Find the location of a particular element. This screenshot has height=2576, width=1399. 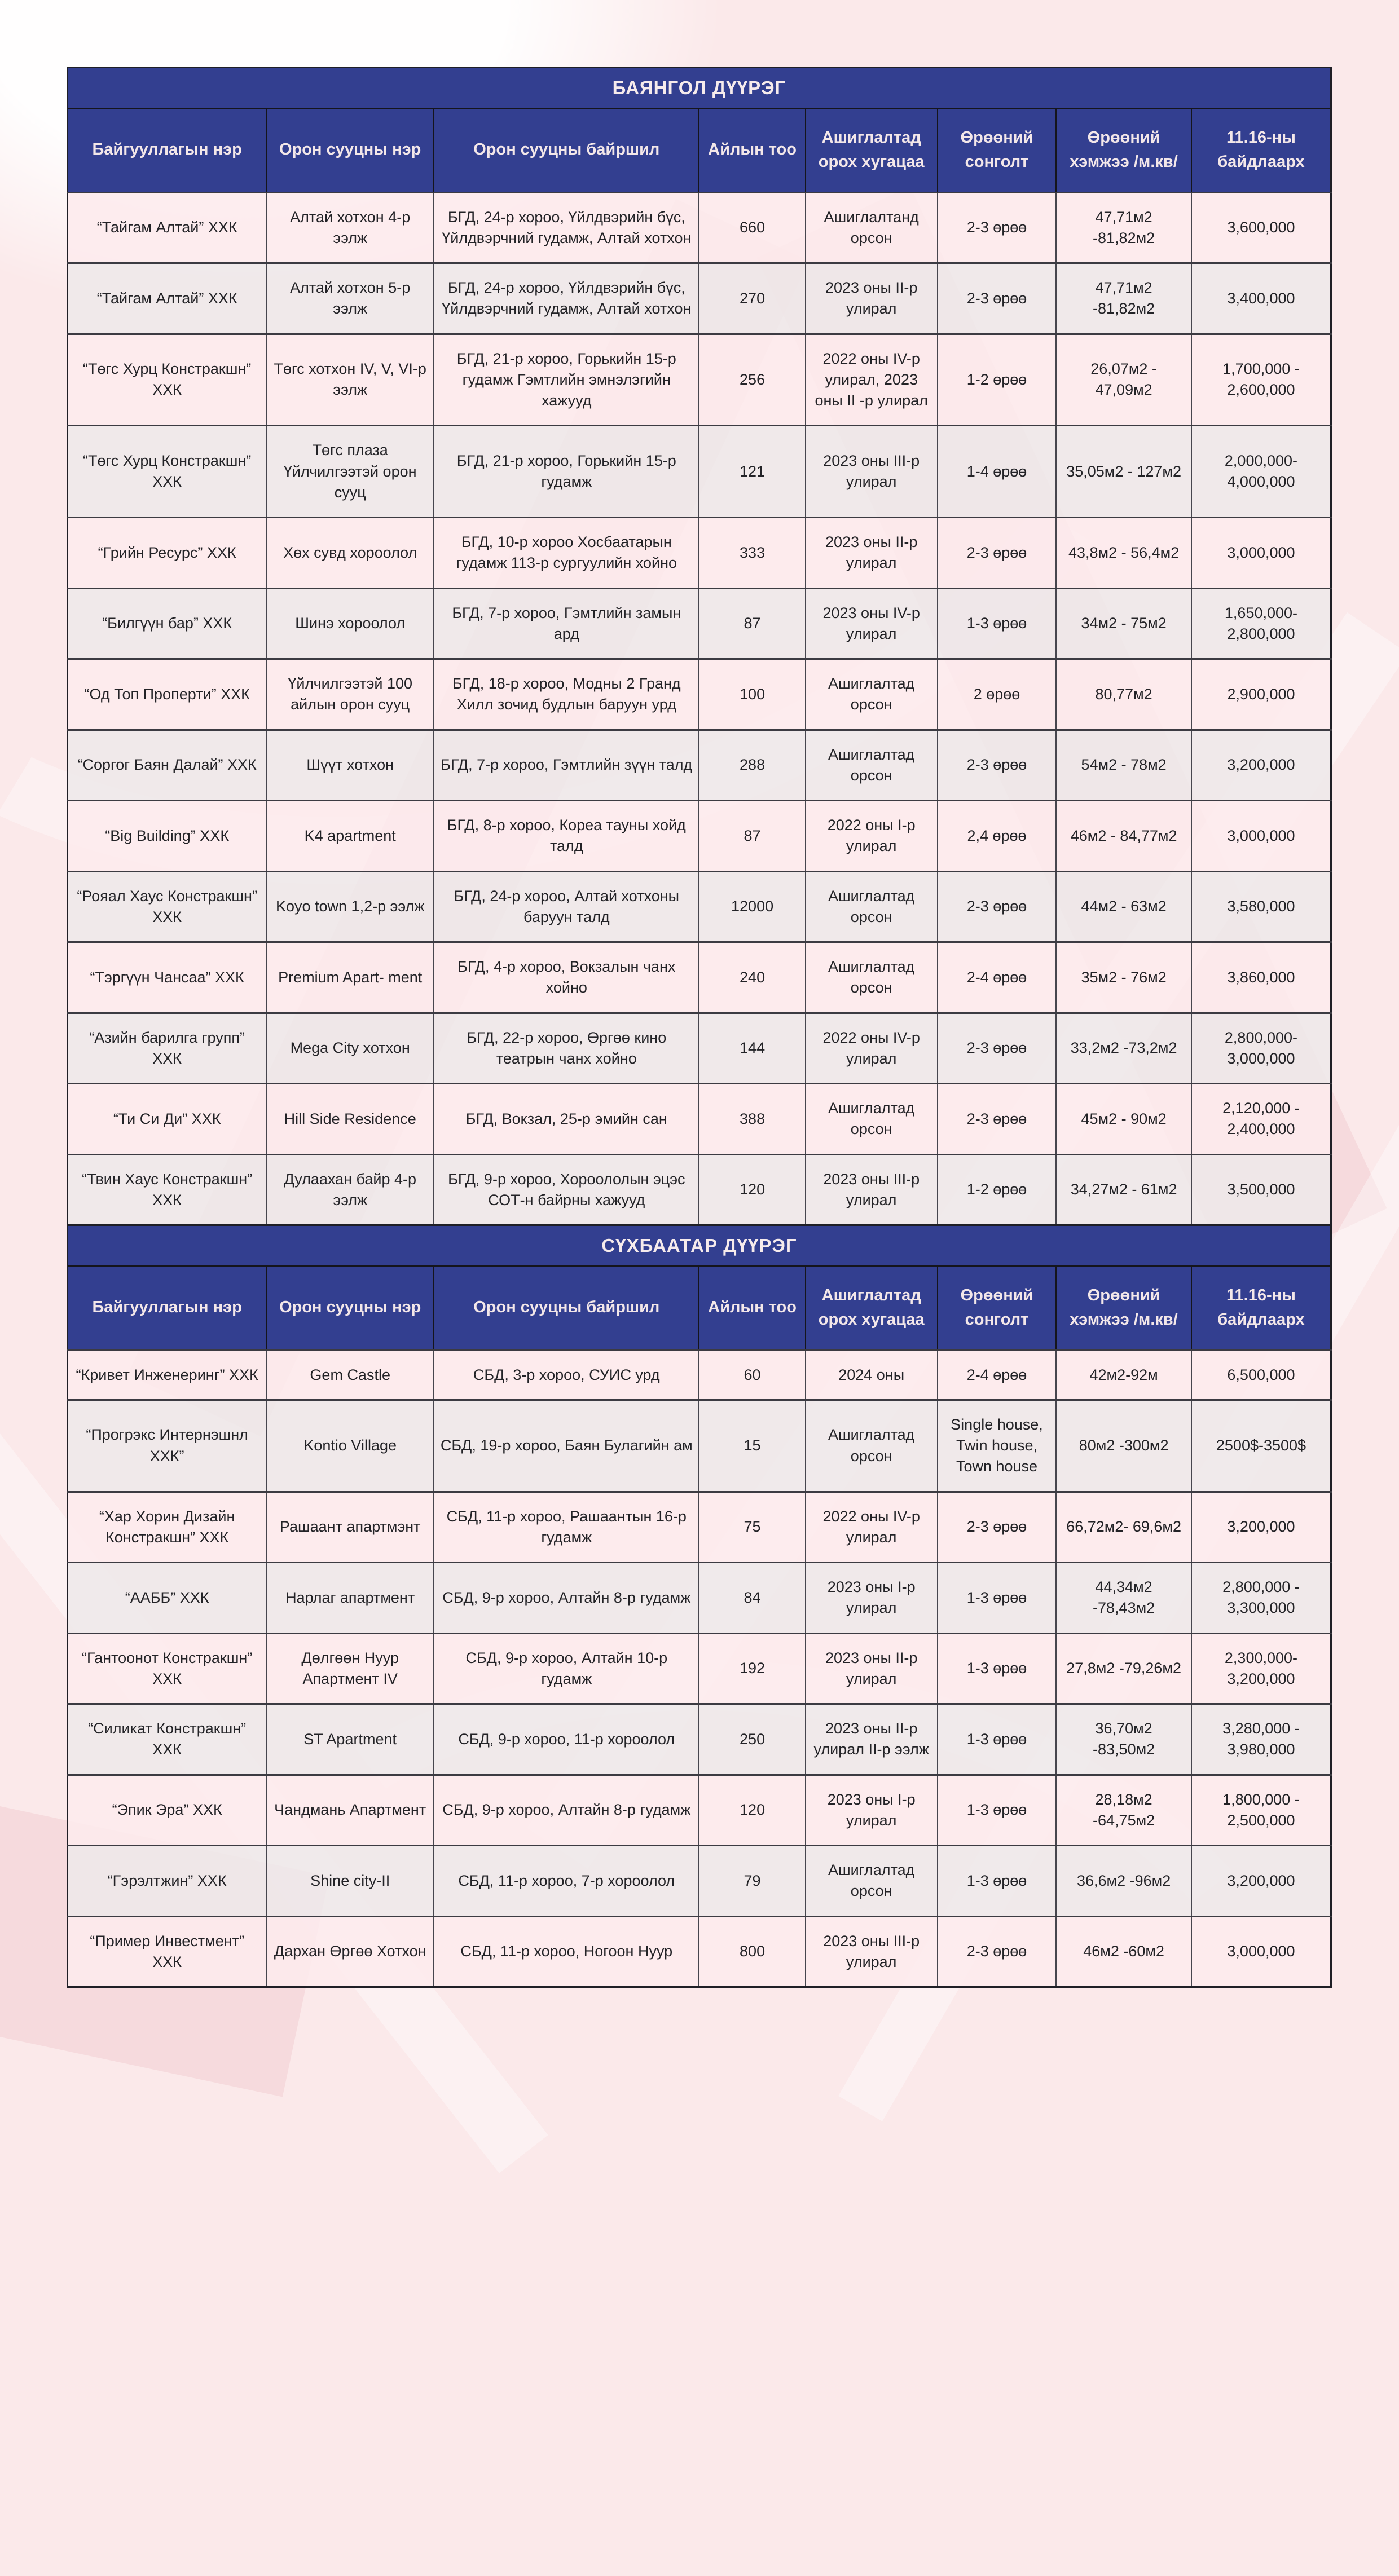

cell: 660 is located at coordinates (752, 227).